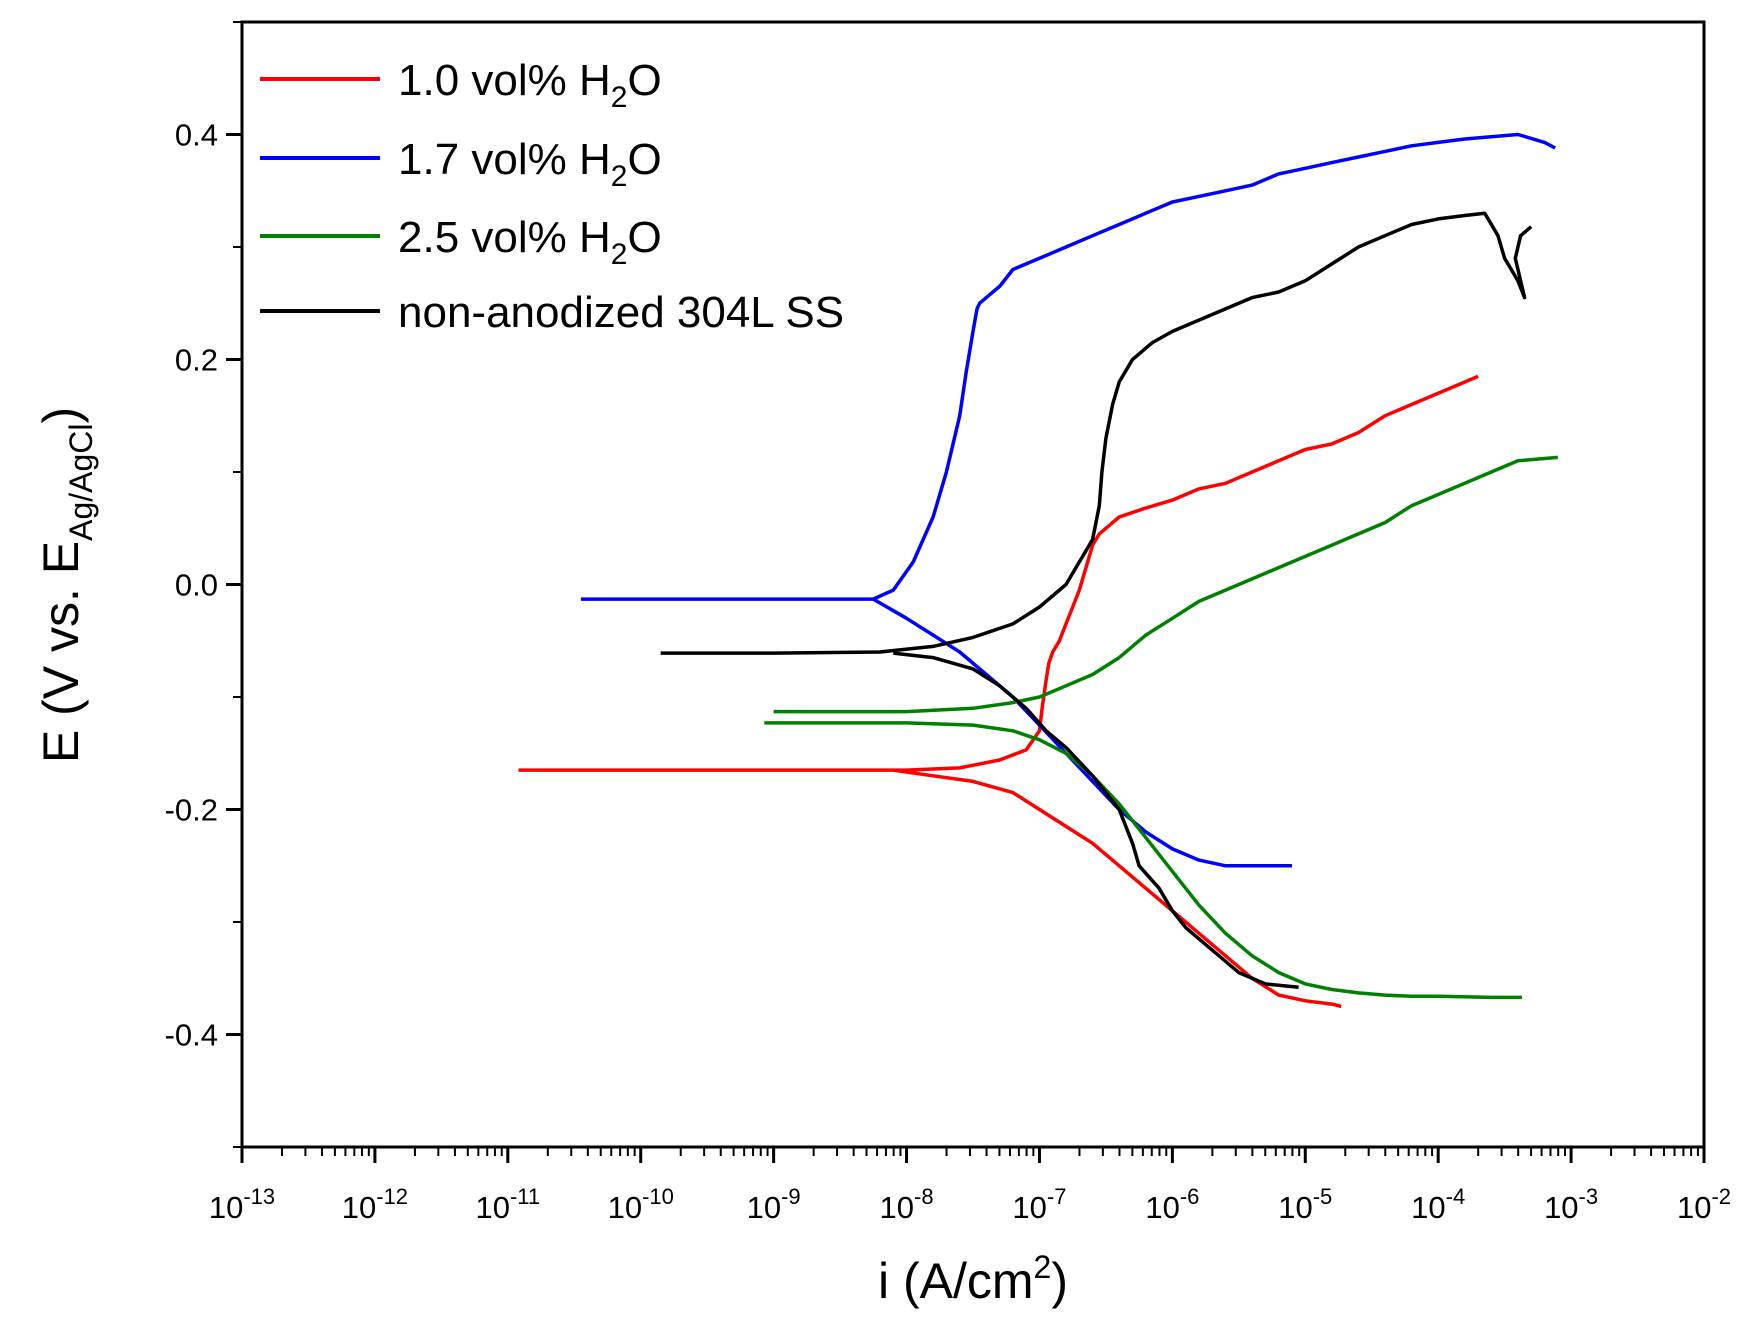  Describe the element at coordinates (530, 242) in the screenshot. I see `legend-label-3: 2.5 vol% H2O` at that location.